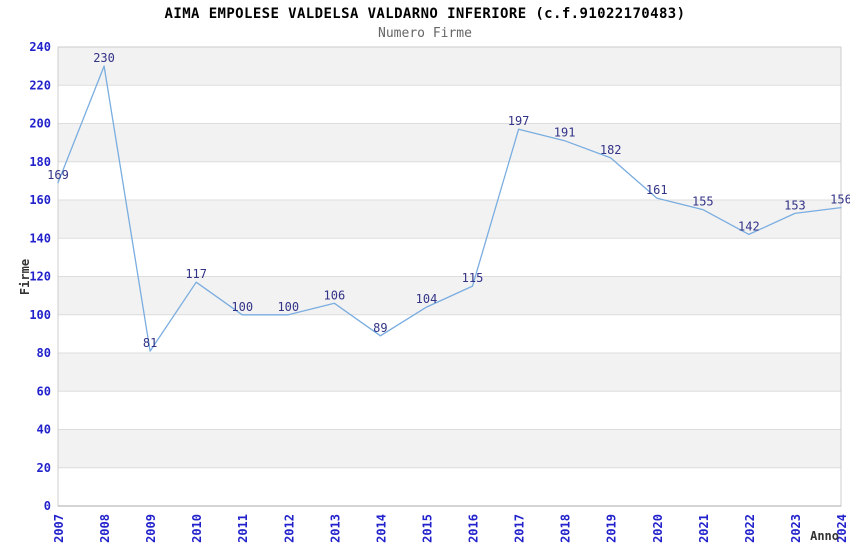 This screenshot has width=850, height=550. What do you see at coordinates (44, 391) in the screenshot?
I see `y-tick-label: 60` at bounding box center [44, 391].